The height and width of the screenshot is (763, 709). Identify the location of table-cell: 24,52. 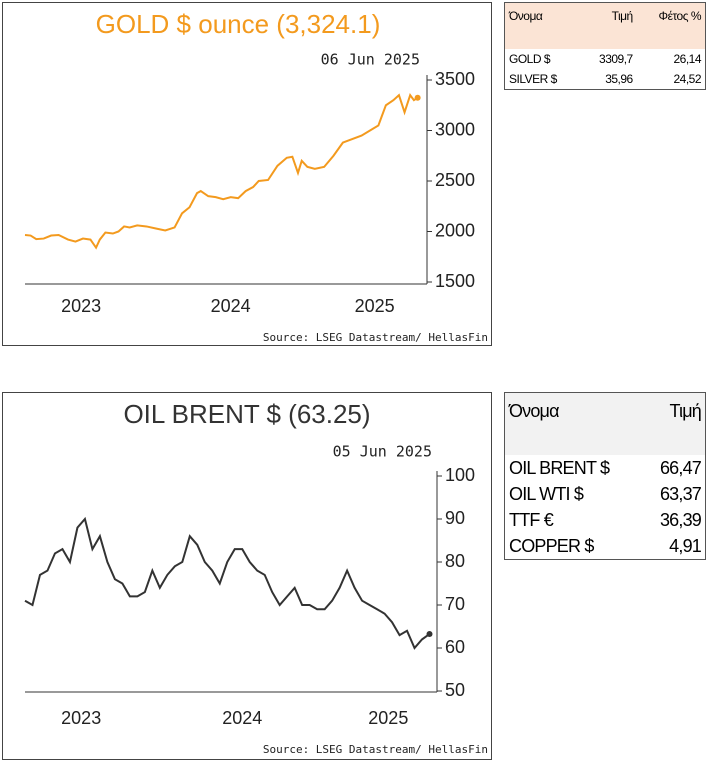
(687, 79).